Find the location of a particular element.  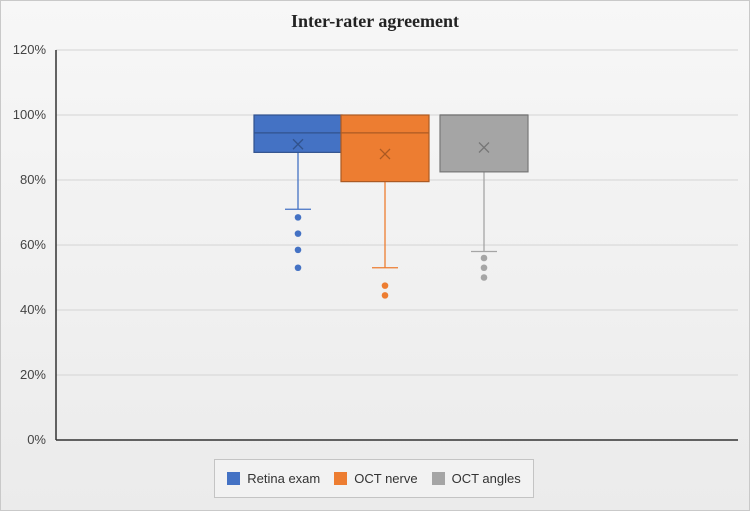

legend-item-retina-exam: Retina exam is located at coordinates (273, 478).